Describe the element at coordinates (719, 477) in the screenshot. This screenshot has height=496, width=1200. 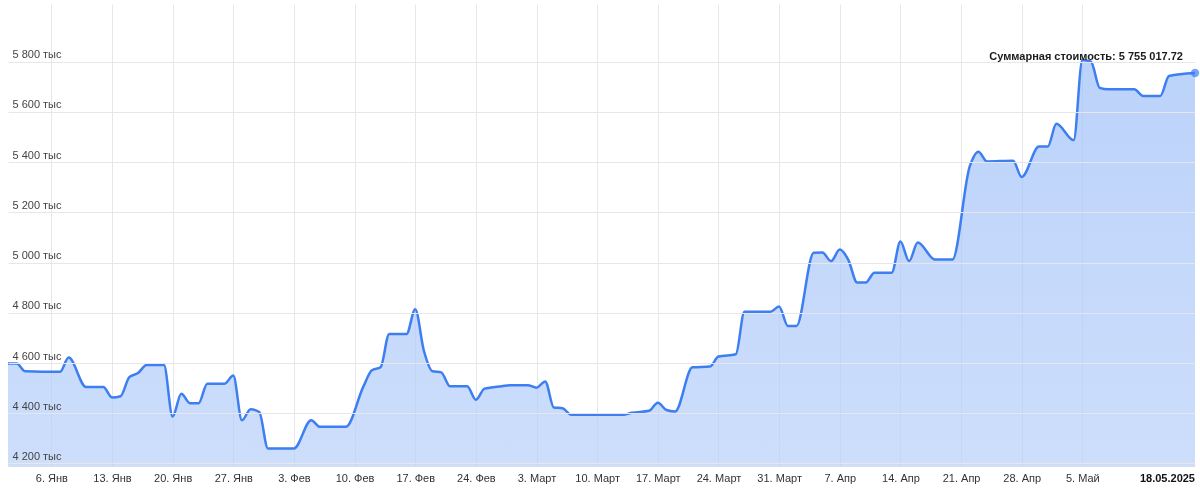
I see `x-tick-label: 24. Март` at that location.